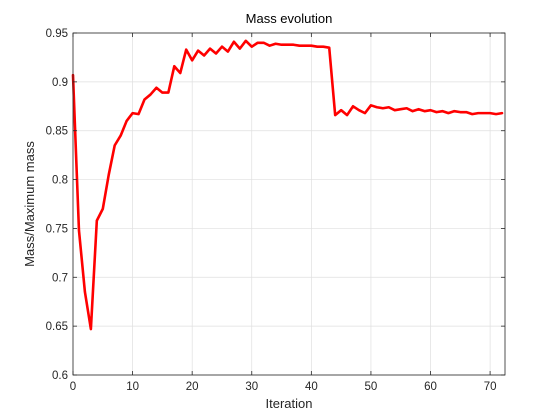 This screenshot has width=560, height=420. Describe the element at coordinates (60, 278) in the screenshot. I see `y-tick-label: 0.7` at that location.